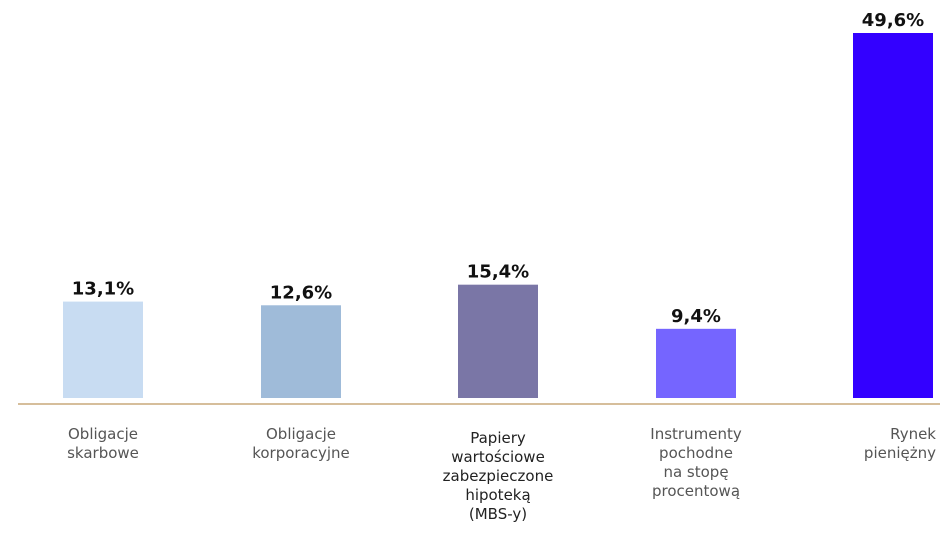 This screenshot has height=539, width=940. What do you see at coordinates (899, 443) in the screenshot?
I see `category-label-5: Rynek pieniężny` at bounding box center [899, 443].